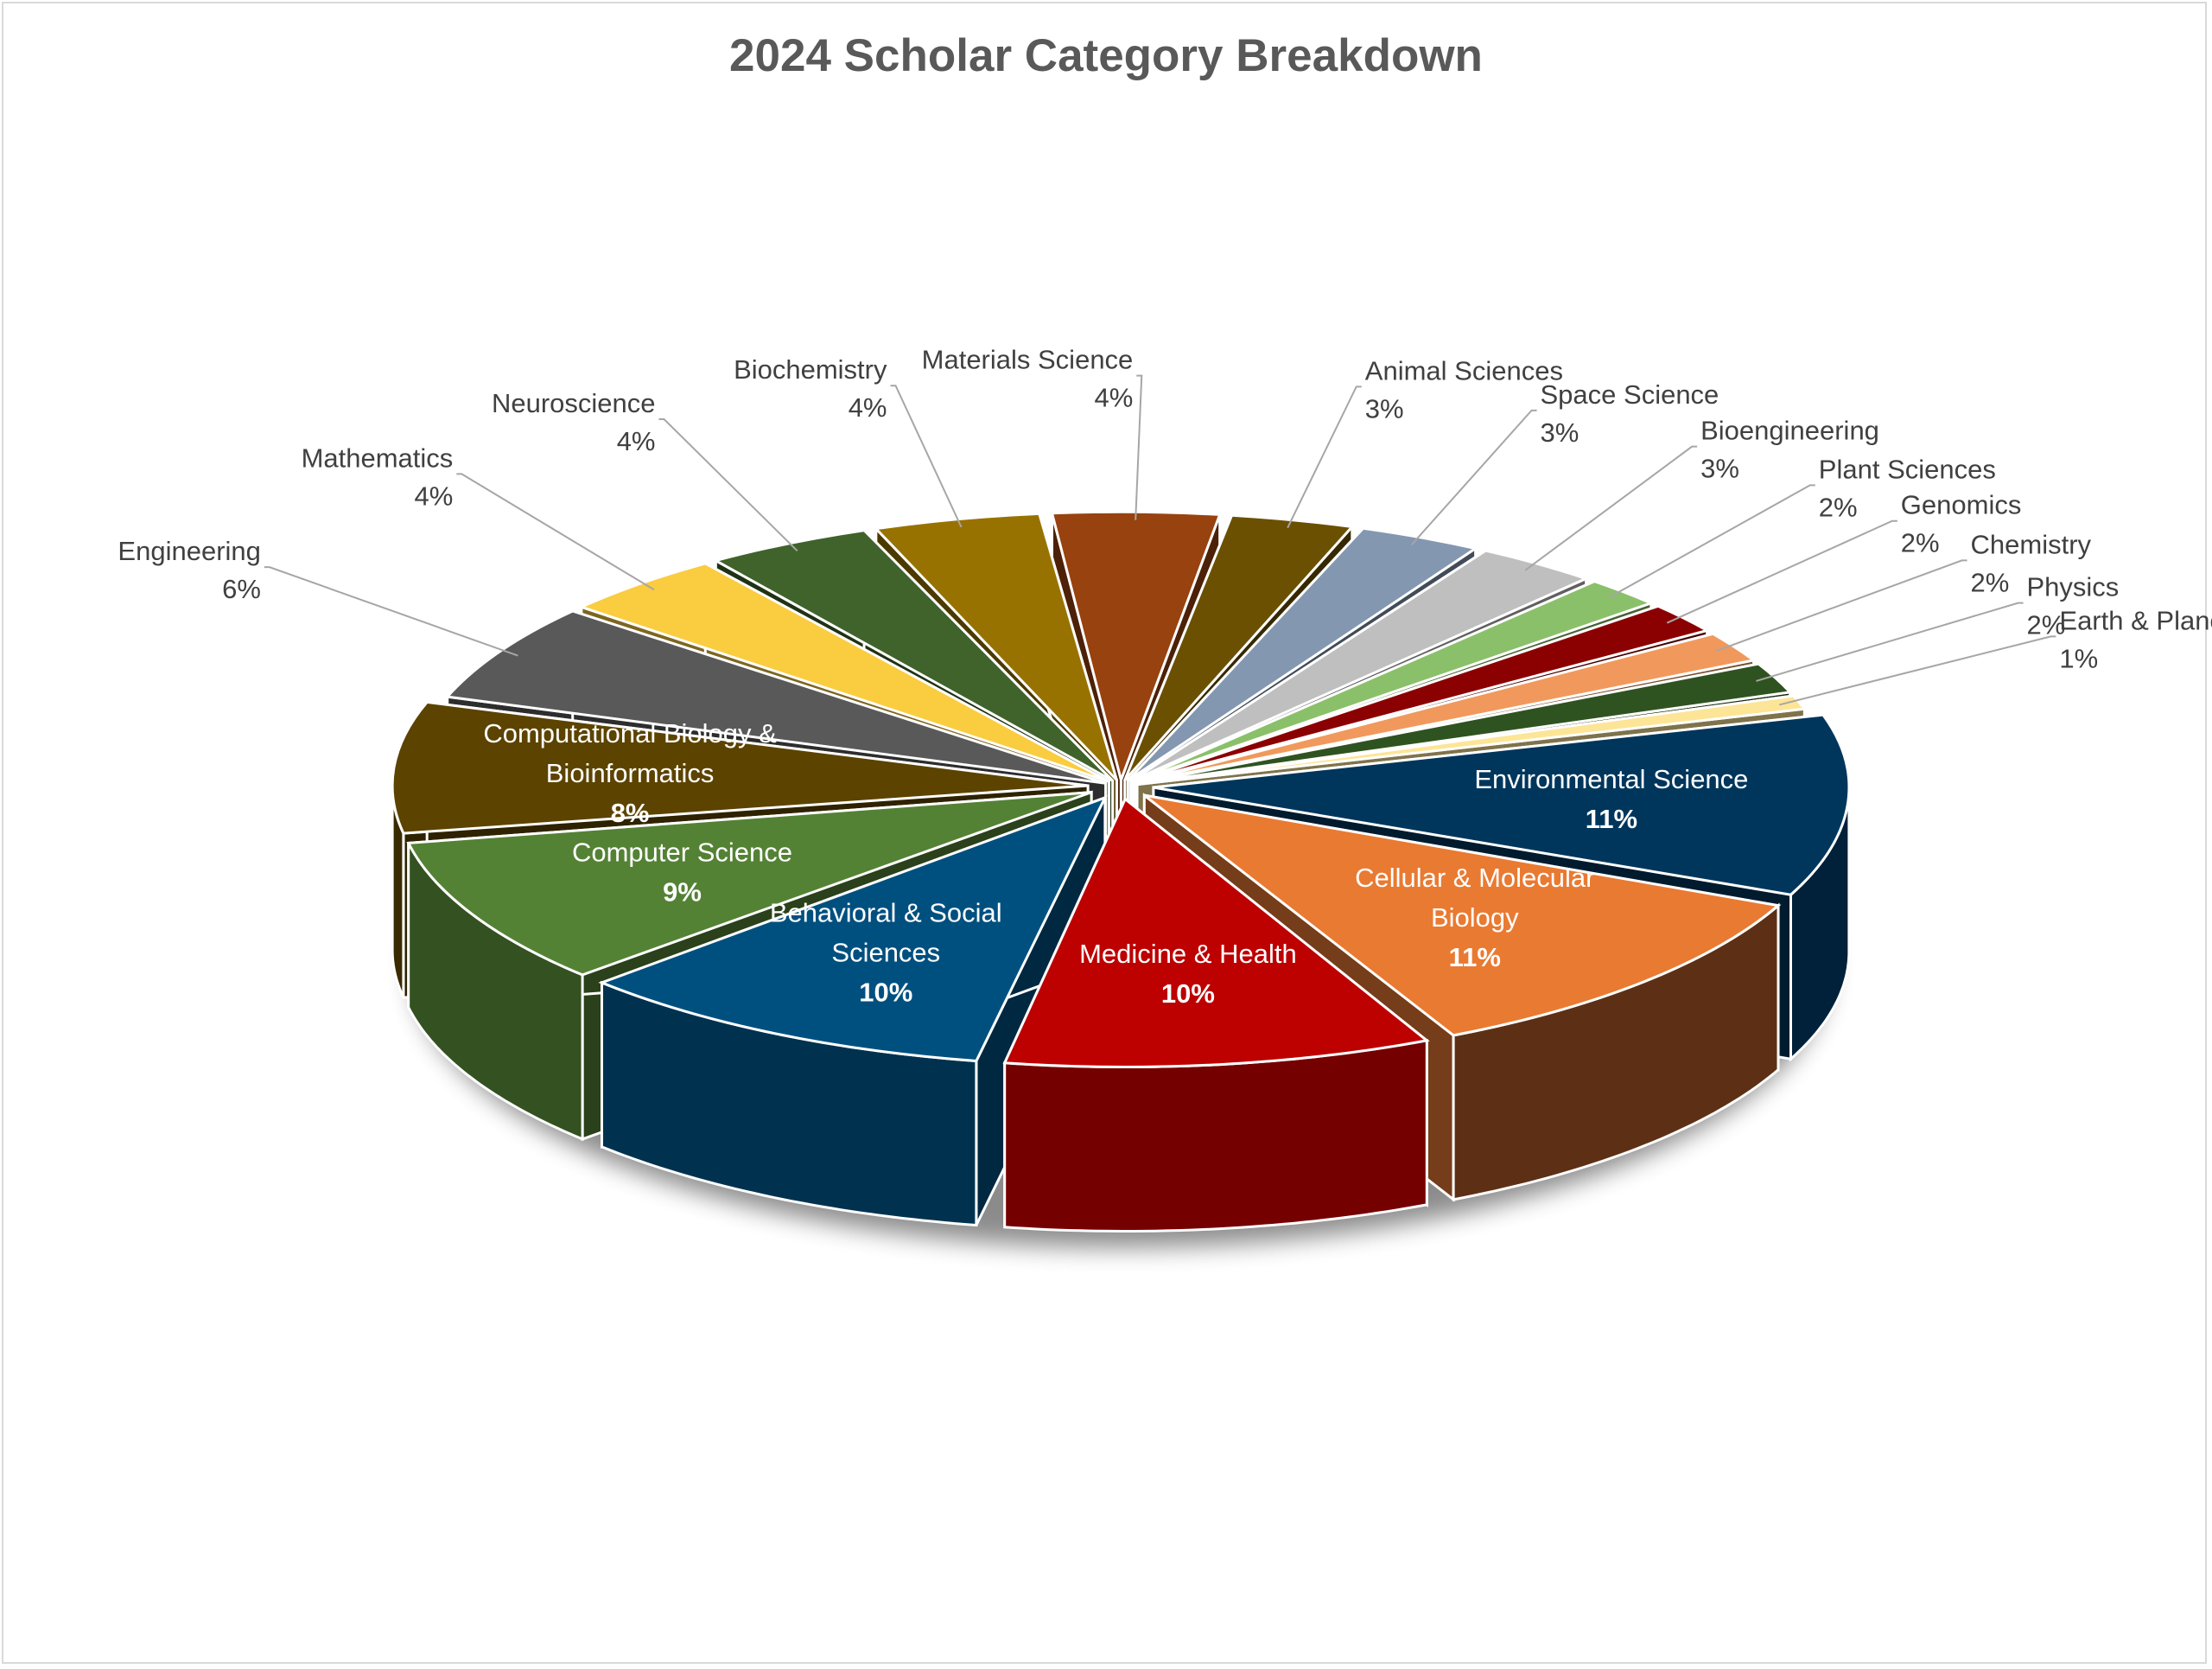  Describe the element at coordinates (574, 403) in the screenshot. I see `data-label-category: Neuroscience` at that location.